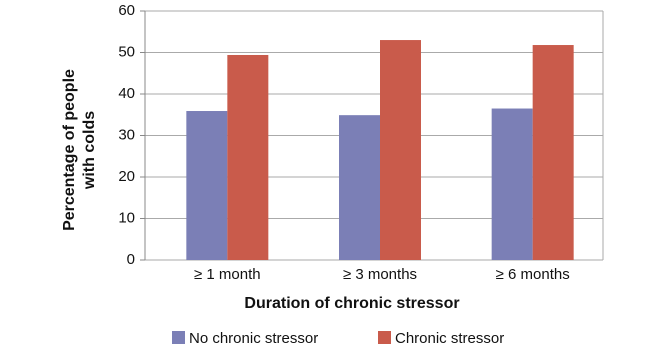 This screenshot has height=351, width=649. What do you see at coordinates (227, 274) in the screenshot?
I see `x-tick-label: ≥ 1 month` at bounding box center [227, 274].